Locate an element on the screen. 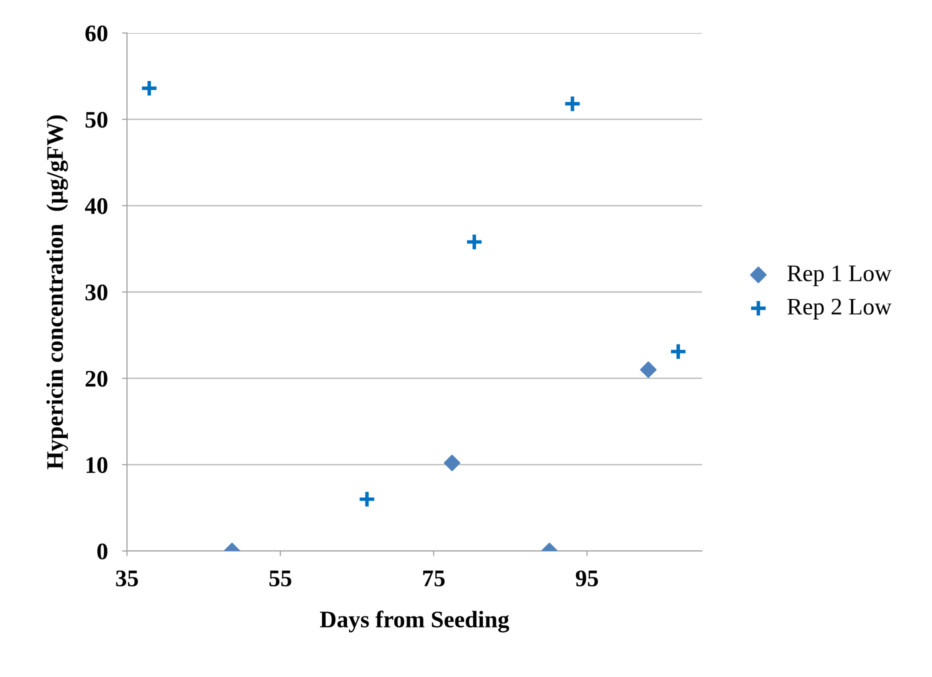 The image size is (932, 677). y-tick-label: 10 is located at coordinates (97, 465).